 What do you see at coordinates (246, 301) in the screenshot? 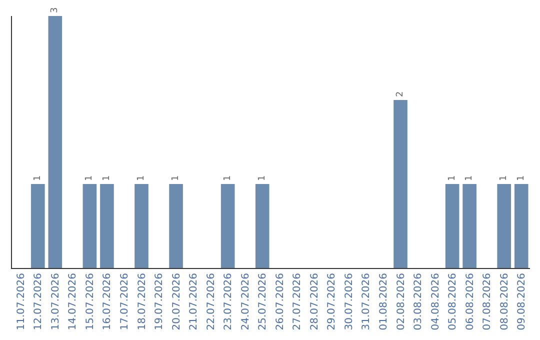
I see `x-tick-label: 24.07.2026` at bounding box center [246, 301].